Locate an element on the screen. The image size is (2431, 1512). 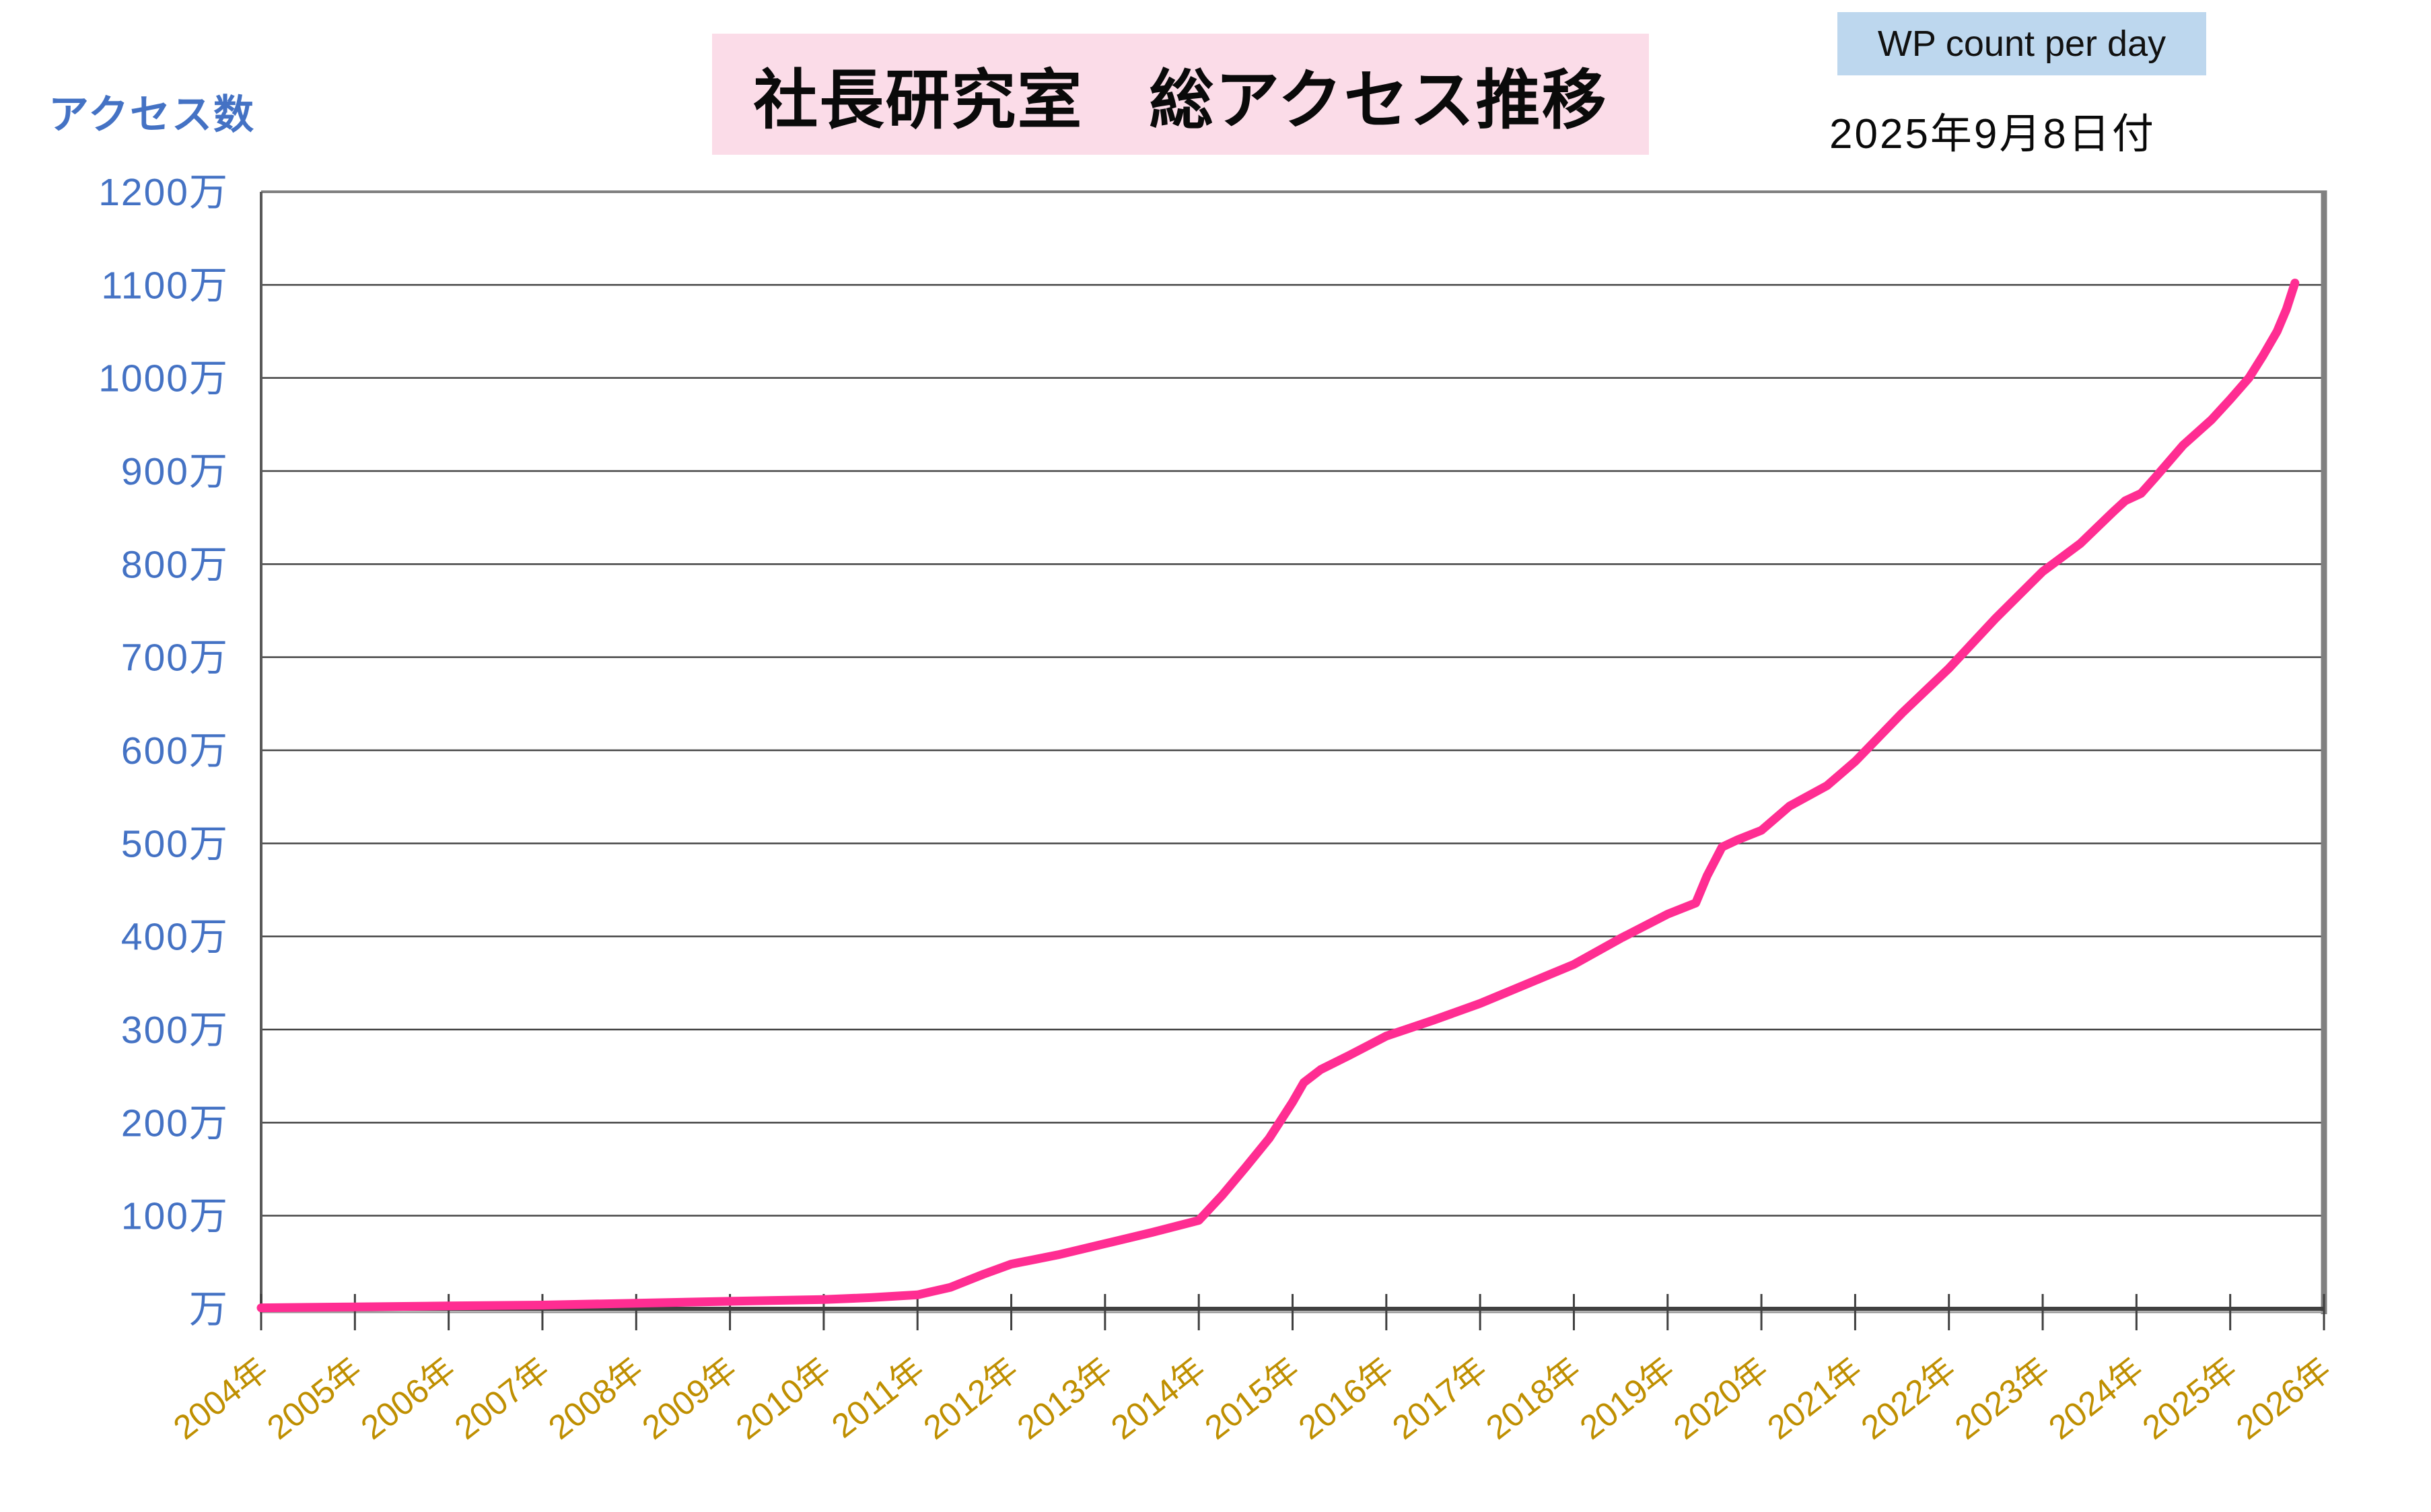
y-tick-label-100: 100万 is located at coordinates (175, 1216).